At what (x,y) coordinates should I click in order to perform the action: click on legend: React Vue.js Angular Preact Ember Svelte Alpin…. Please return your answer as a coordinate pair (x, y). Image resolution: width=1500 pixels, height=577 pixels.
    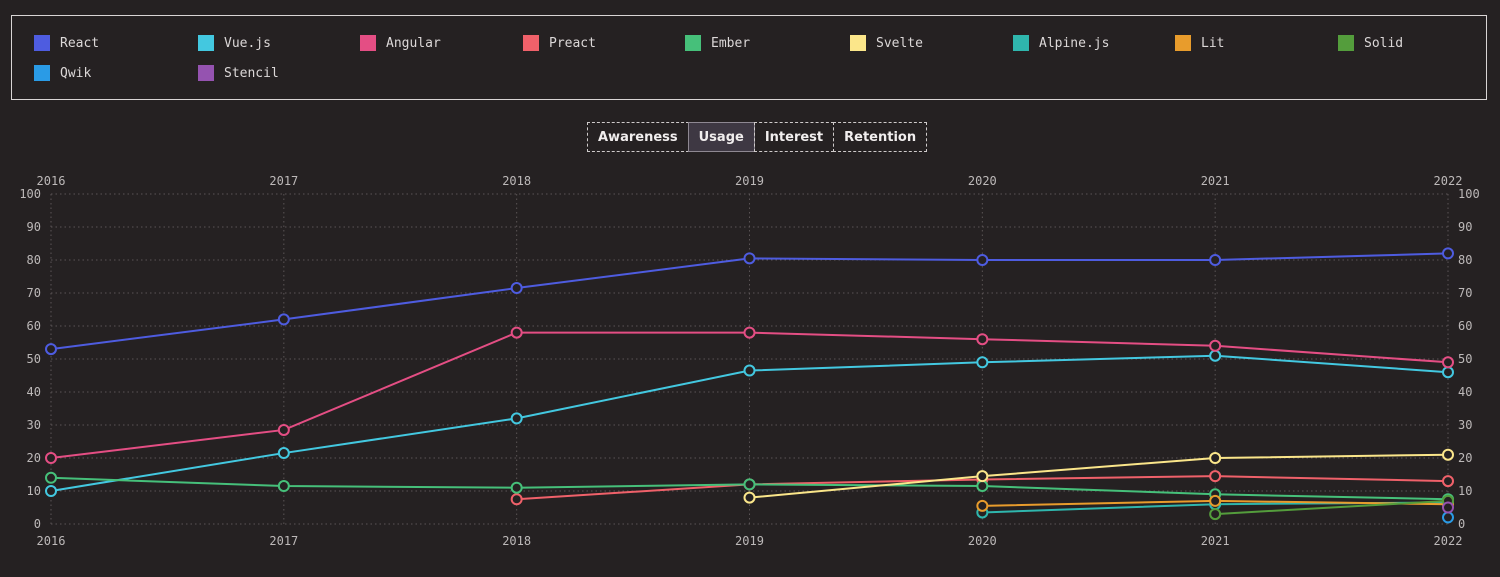
    Looking at the image, I should click on (749, 57).